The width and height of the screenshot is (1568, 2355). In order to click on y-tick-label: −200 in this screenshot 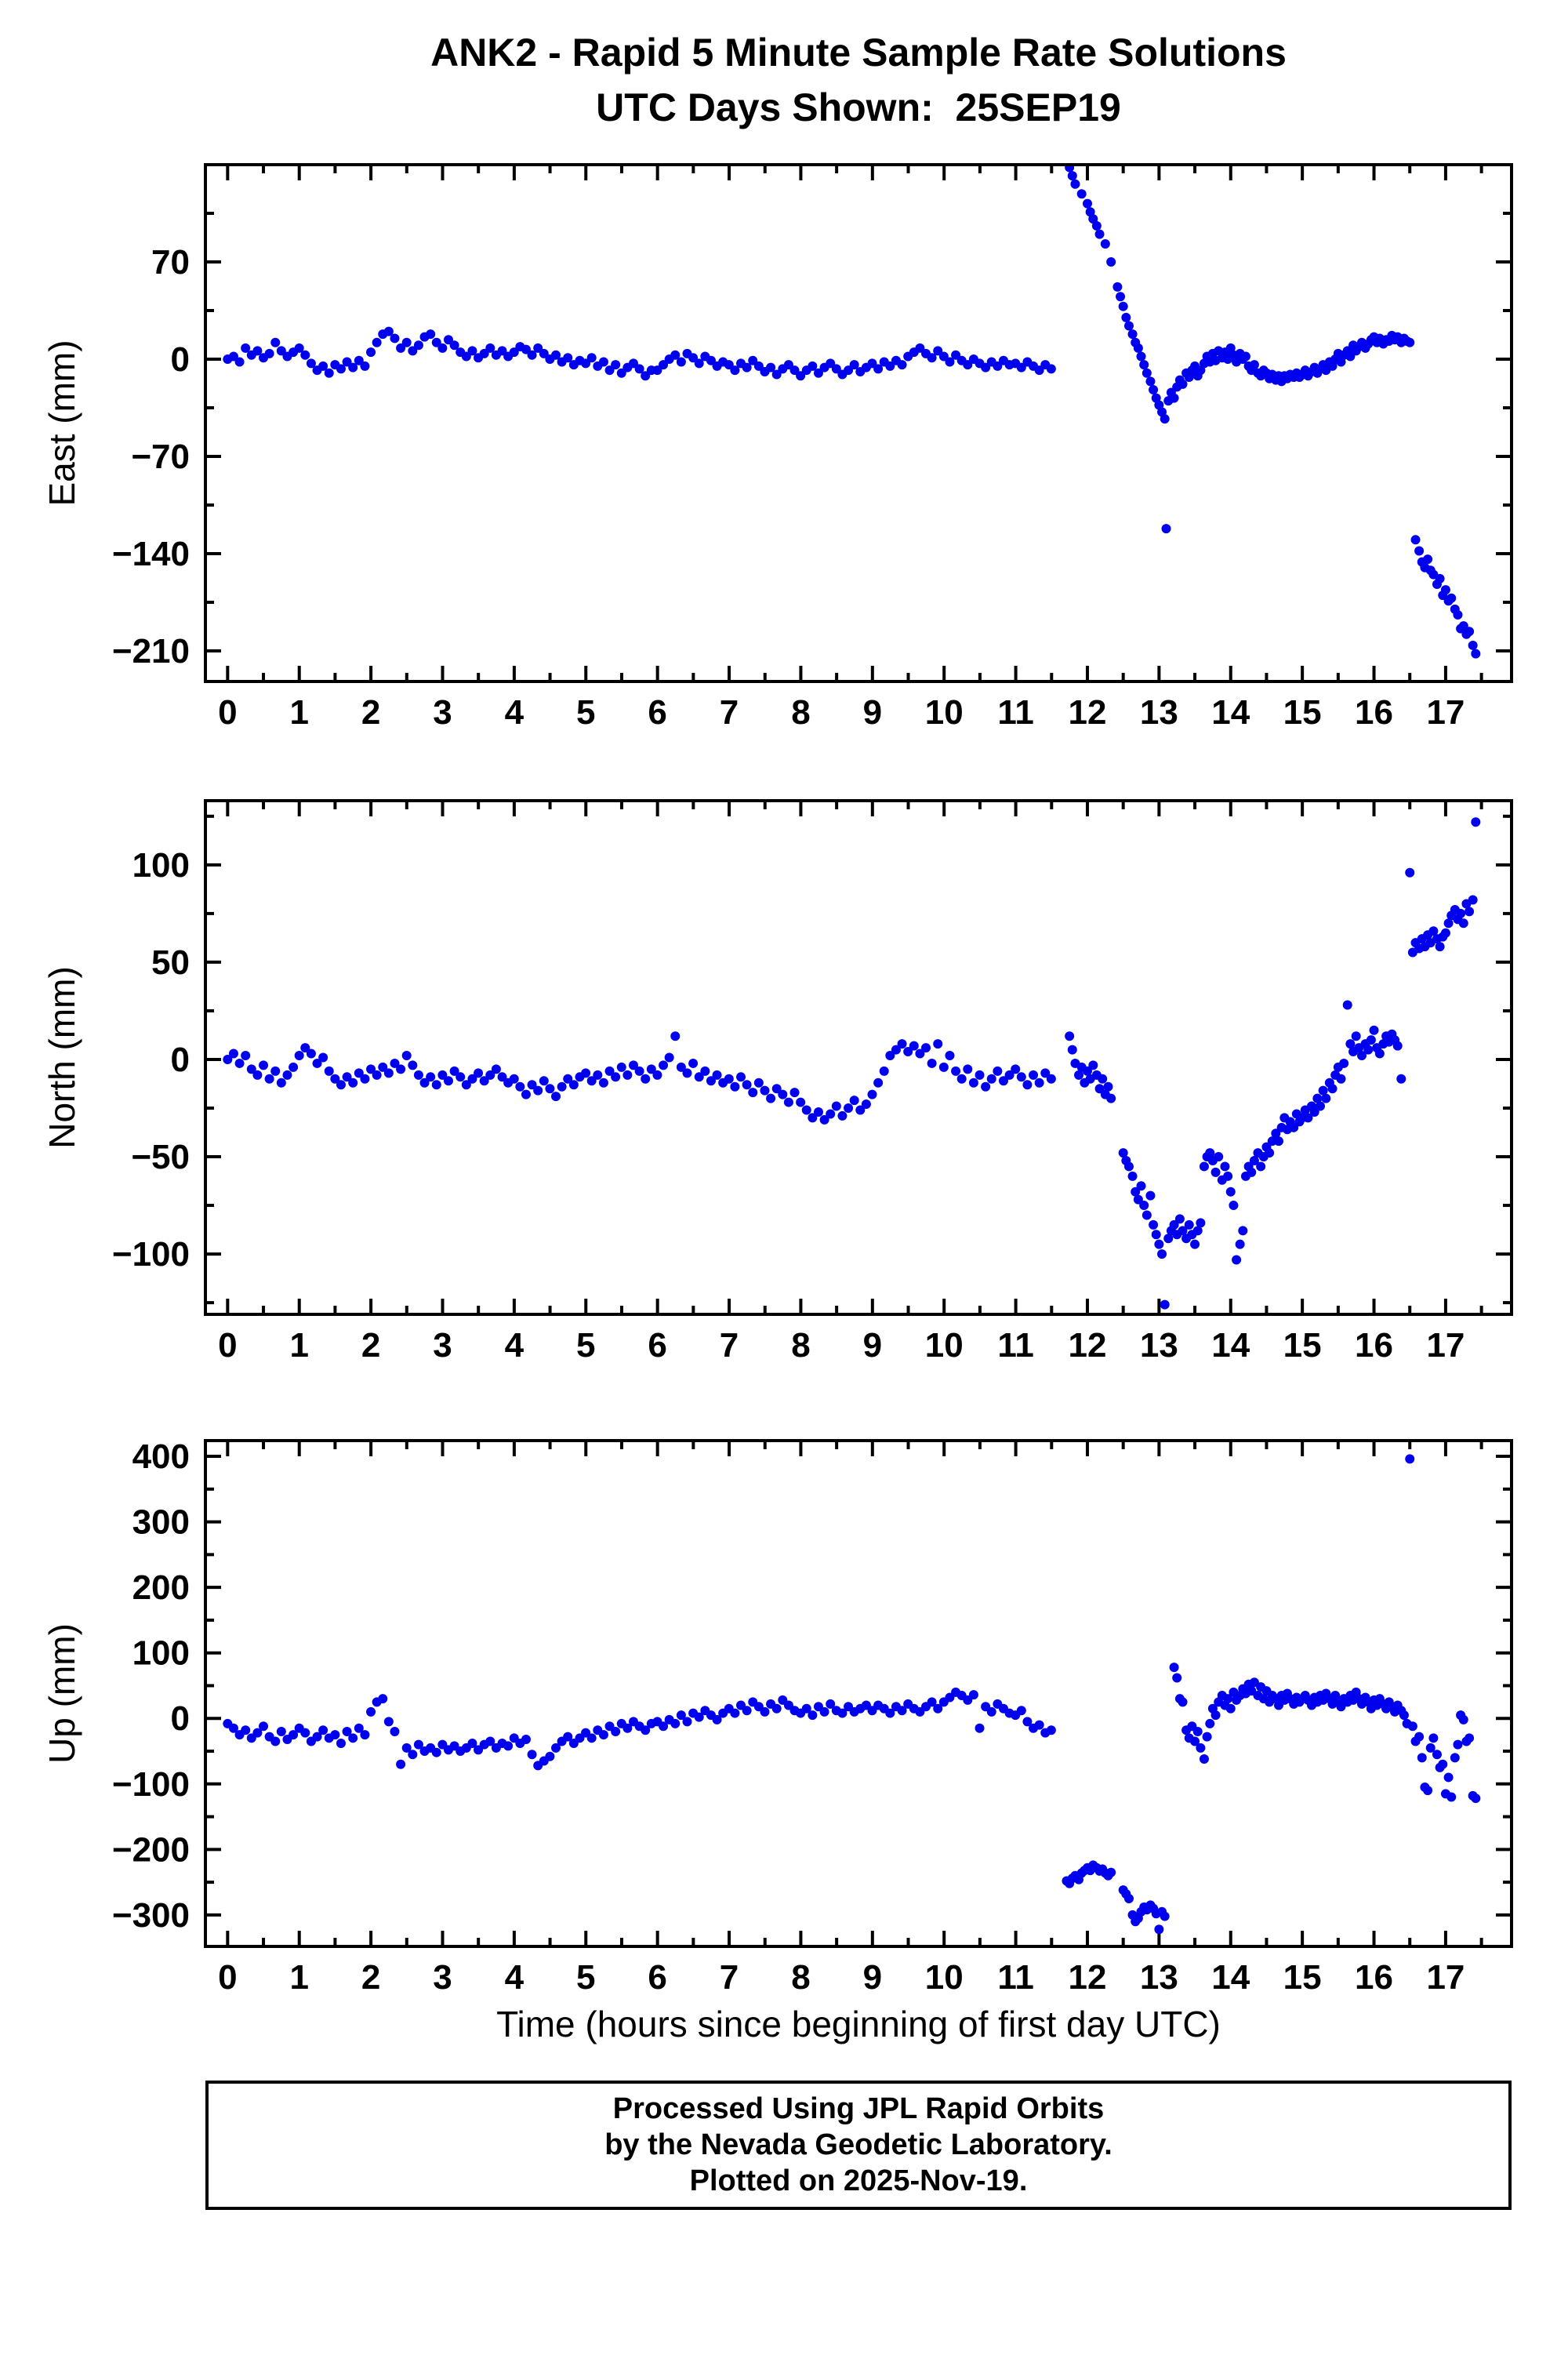, I will do `click(151, 1849)`.